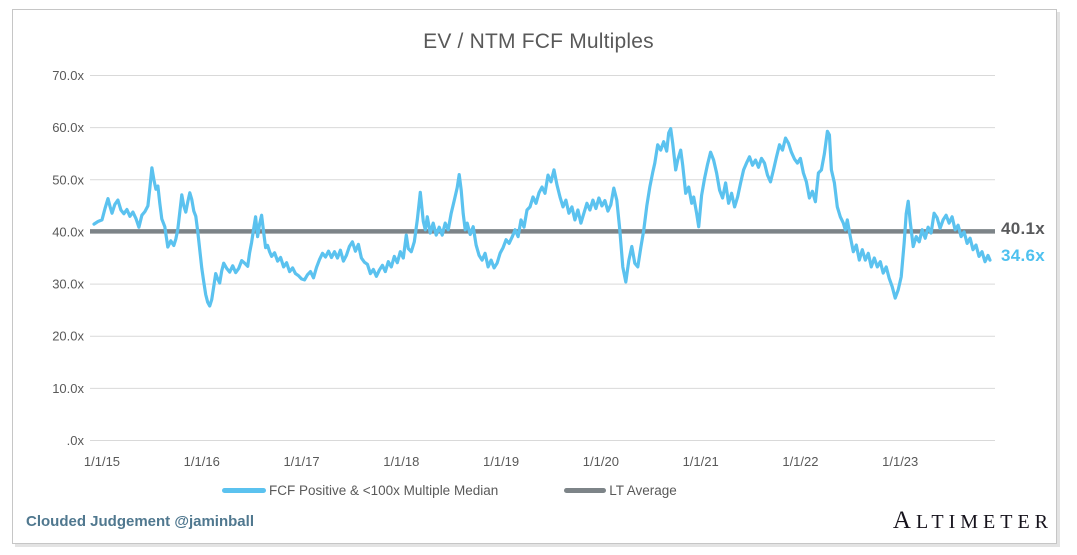 This screenshot has width=1077, height=555. Describe the element at coordinates (1023, 228) in the screenshot. I see `lt-average-value-label: 40.1x` at that location.